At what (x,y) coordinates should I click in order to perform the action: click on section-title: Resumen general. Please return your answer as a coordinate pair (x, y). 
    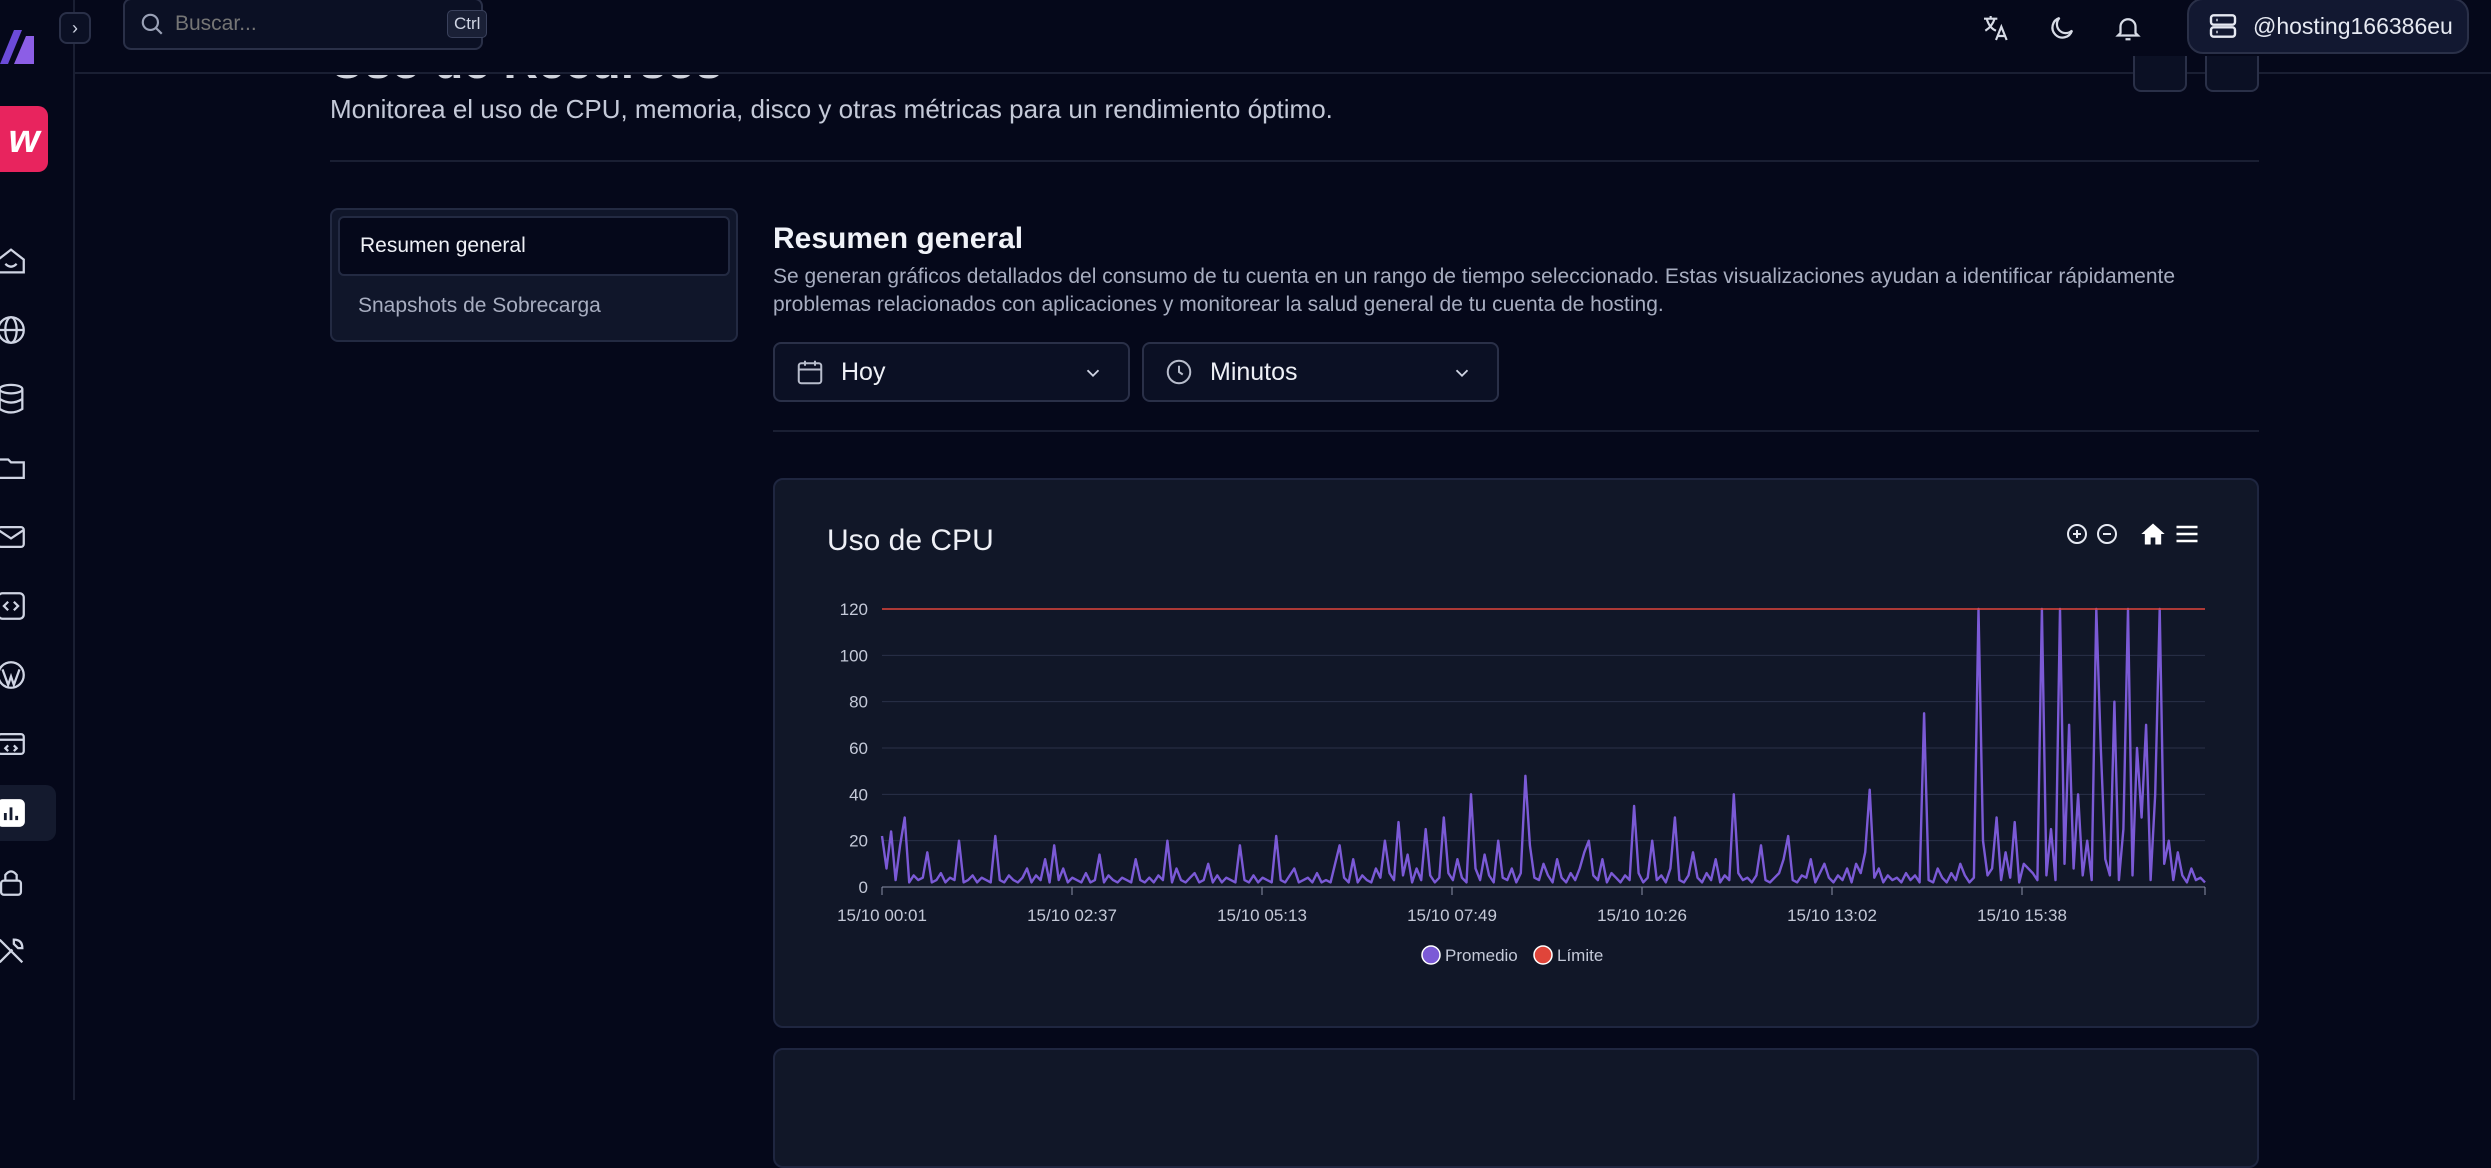
    Looking at the image, I should click on (898, 238).